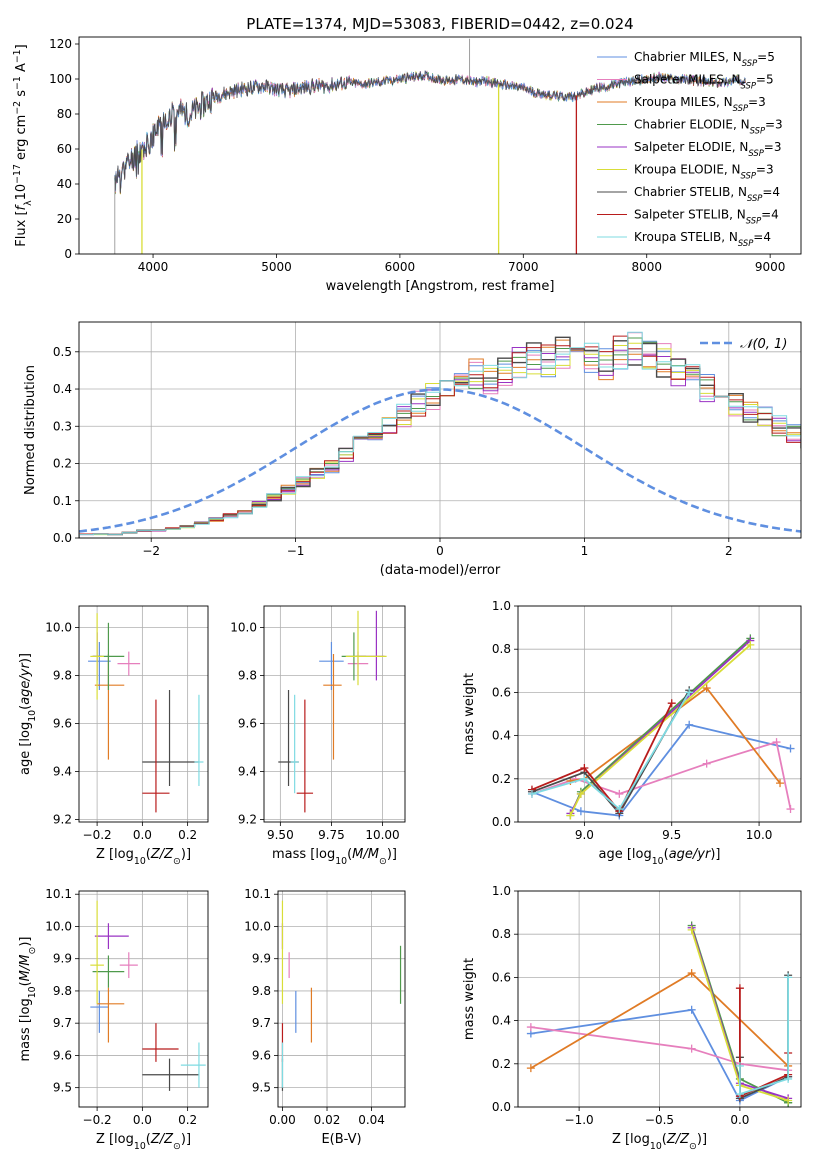  Describe the element at coordinates (659, 1142) in the screenshot. I see `x-axis-label: Z [log10(Z/Z⊙)]` at that location.